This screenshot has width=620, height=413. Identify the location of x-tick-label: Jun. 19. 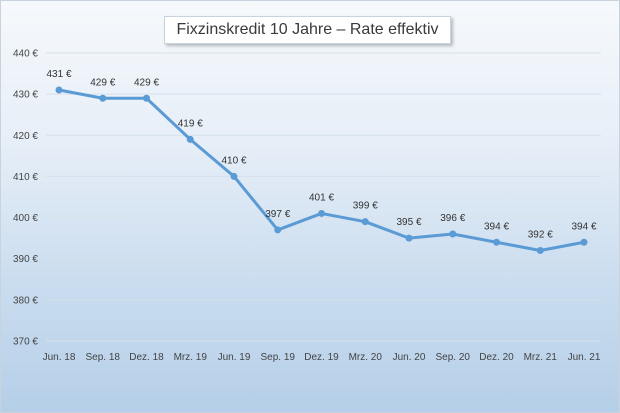
(234, 357).